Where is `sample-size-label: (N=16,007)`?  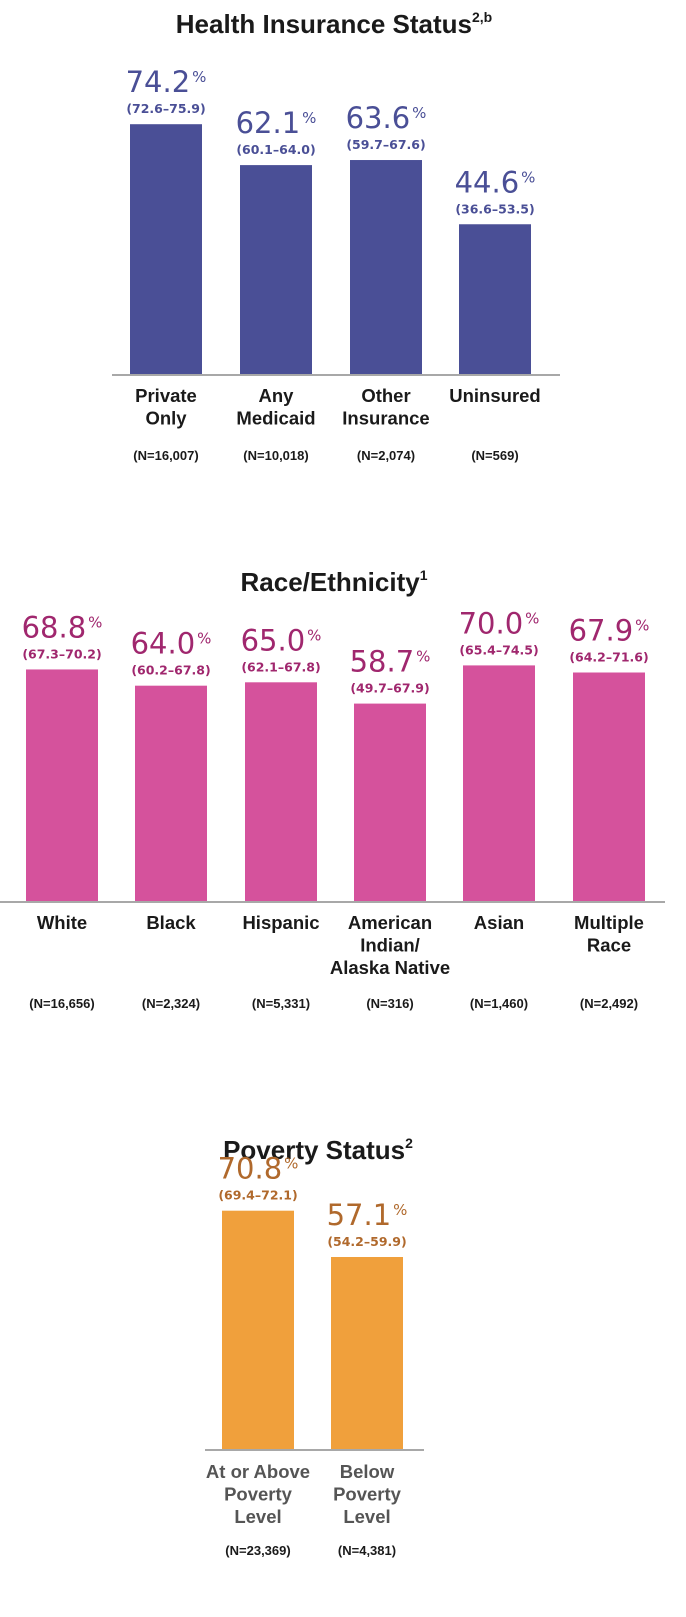 sample-size-label: (N=16,007) is located at coordinates (165, 455).